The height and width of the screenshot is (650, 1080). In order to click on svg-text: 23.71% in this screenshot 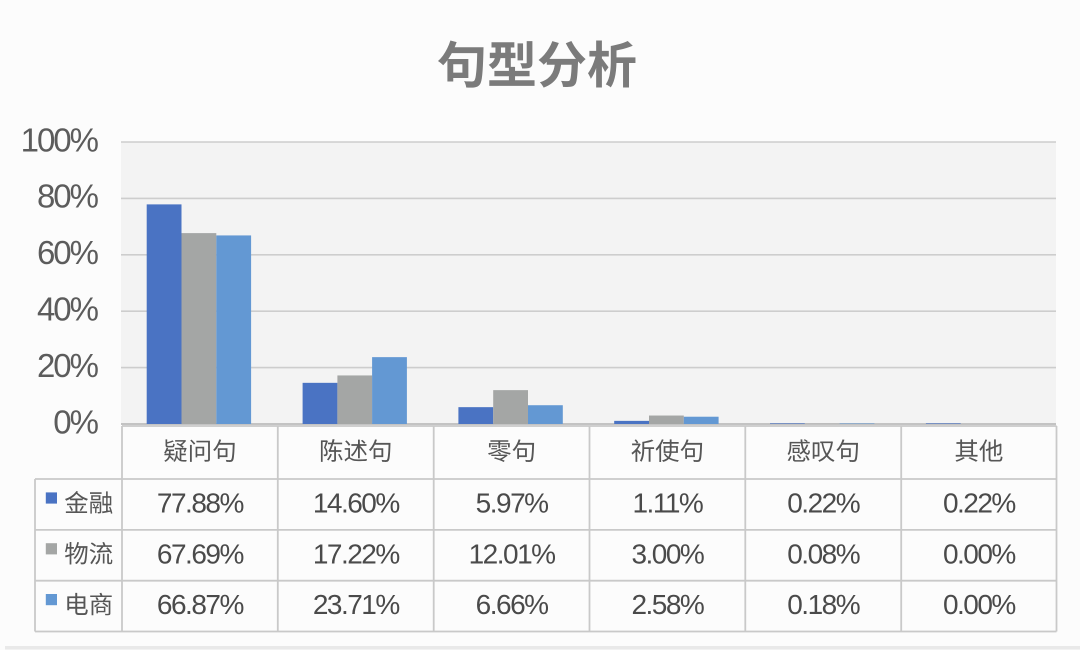, I will do `click(356, 604)`.